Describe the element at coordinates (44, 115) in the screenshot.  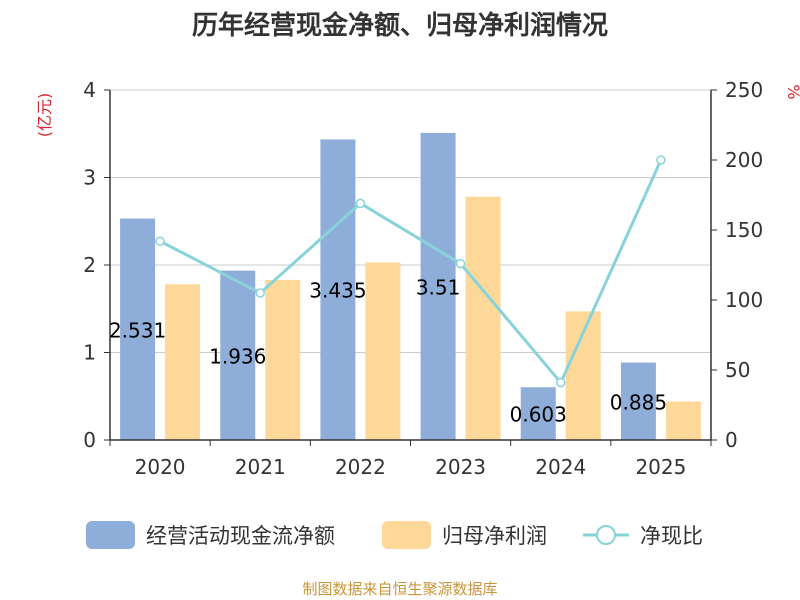
I see `y-left-axis-label: (亿元)` at that location.